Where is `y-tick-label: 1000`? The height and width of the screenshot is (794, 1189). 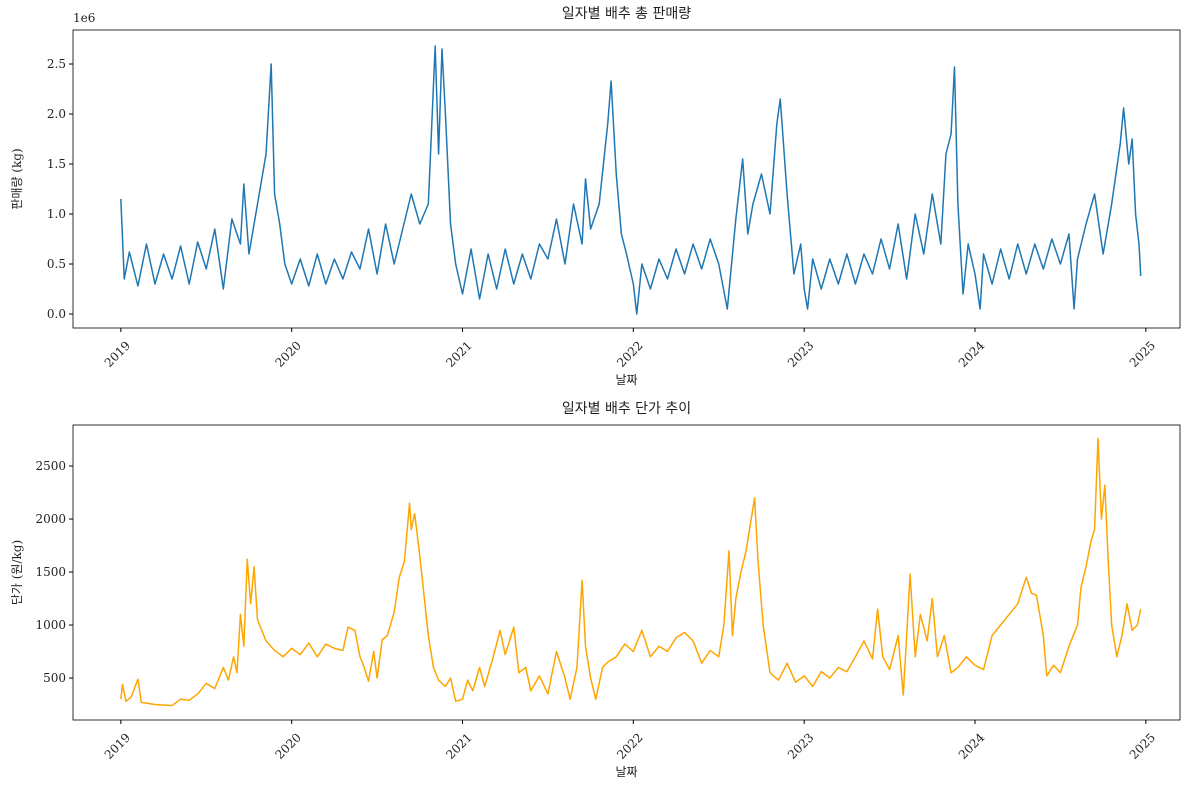
y-tick-label: 1000 is located at coordinates (50, 625).